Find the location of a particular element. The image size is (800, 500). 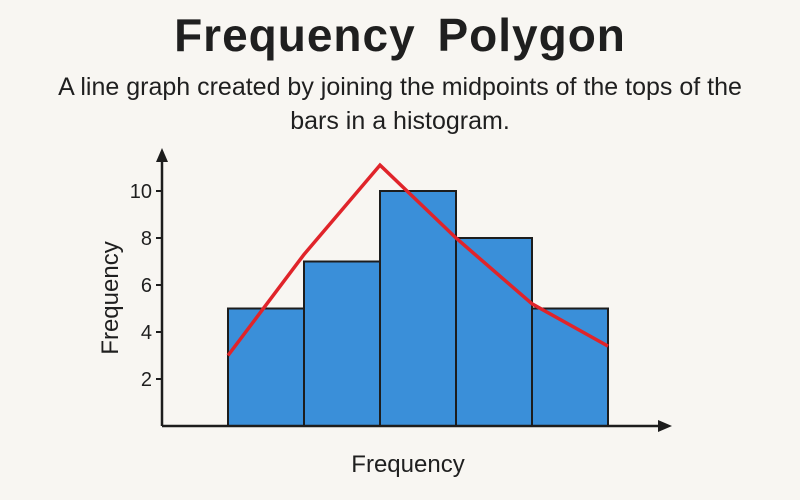

y-ticks-group: 2 4 6 8 10 is located at coordinates (146, 286).